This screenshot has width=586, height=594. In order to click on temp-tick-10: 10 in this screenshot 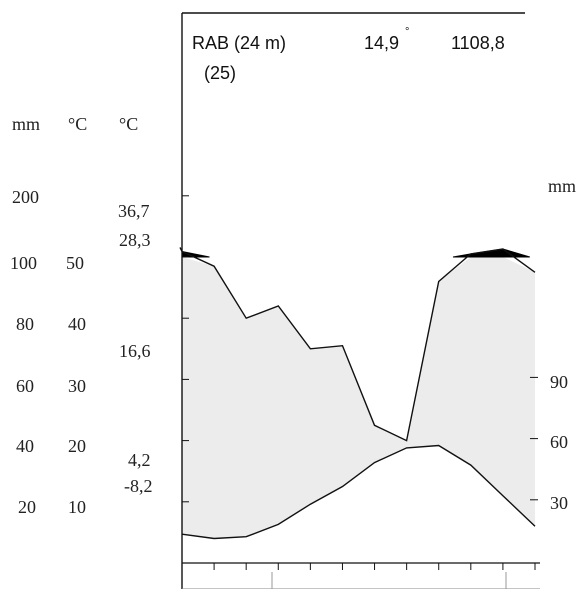, I will do `click(77, 507)`.